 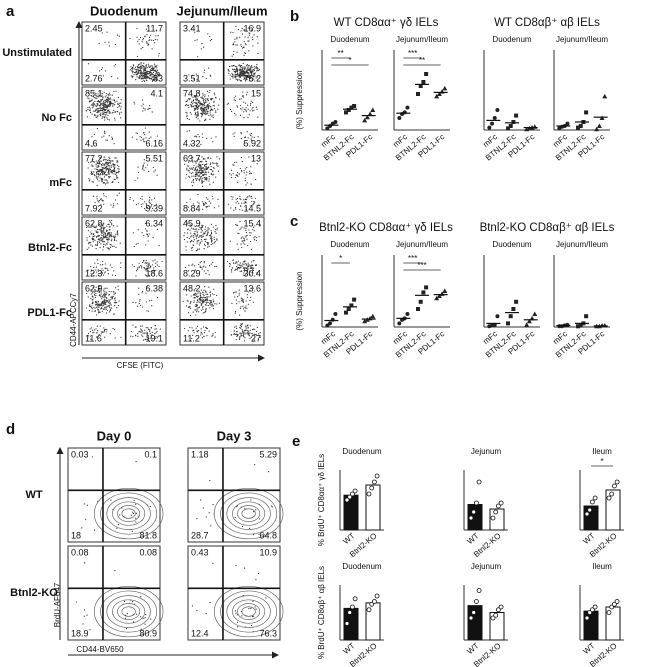 I want to click on row-label: No Fc, so click(x=56, y=118).